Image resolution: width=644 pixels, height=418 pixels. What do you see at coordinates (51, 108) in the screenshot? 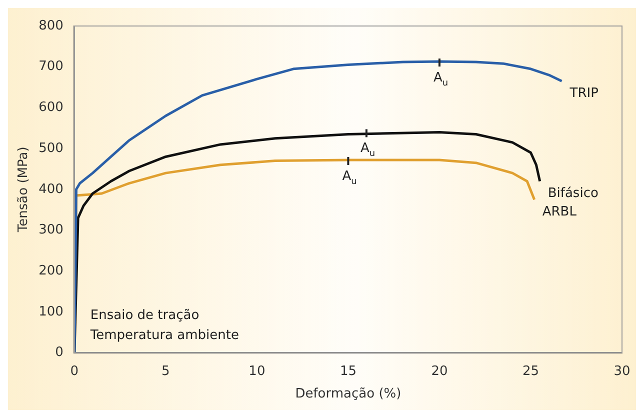
I see `y-tick-label: 600` at bounding box center [51, 108].